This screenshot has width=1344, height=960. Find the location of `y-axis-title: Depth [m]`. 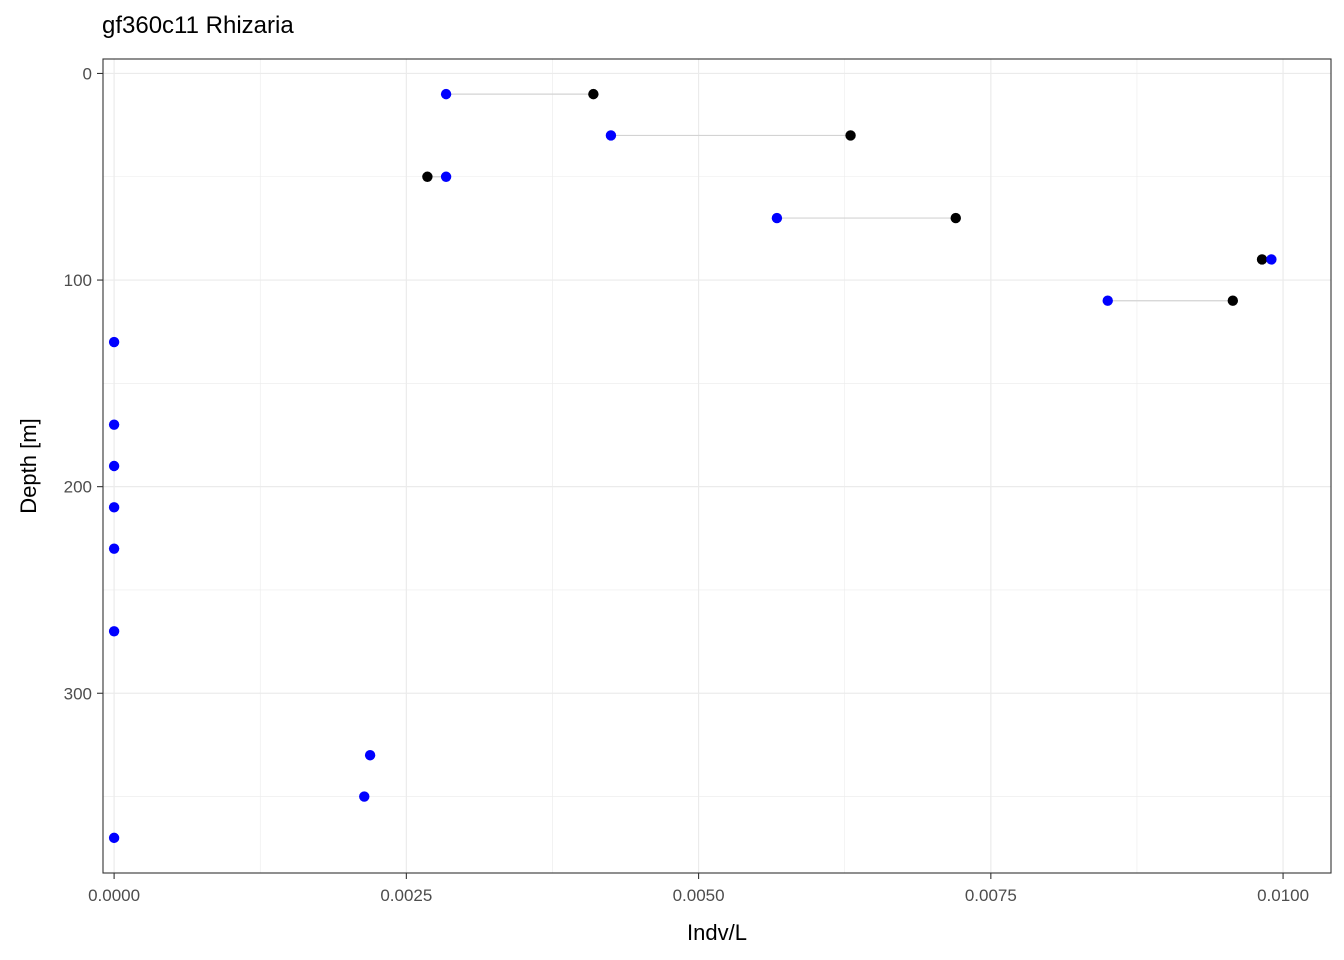

y-axis-title: Depth [m] is located at coordinates (28, 465).